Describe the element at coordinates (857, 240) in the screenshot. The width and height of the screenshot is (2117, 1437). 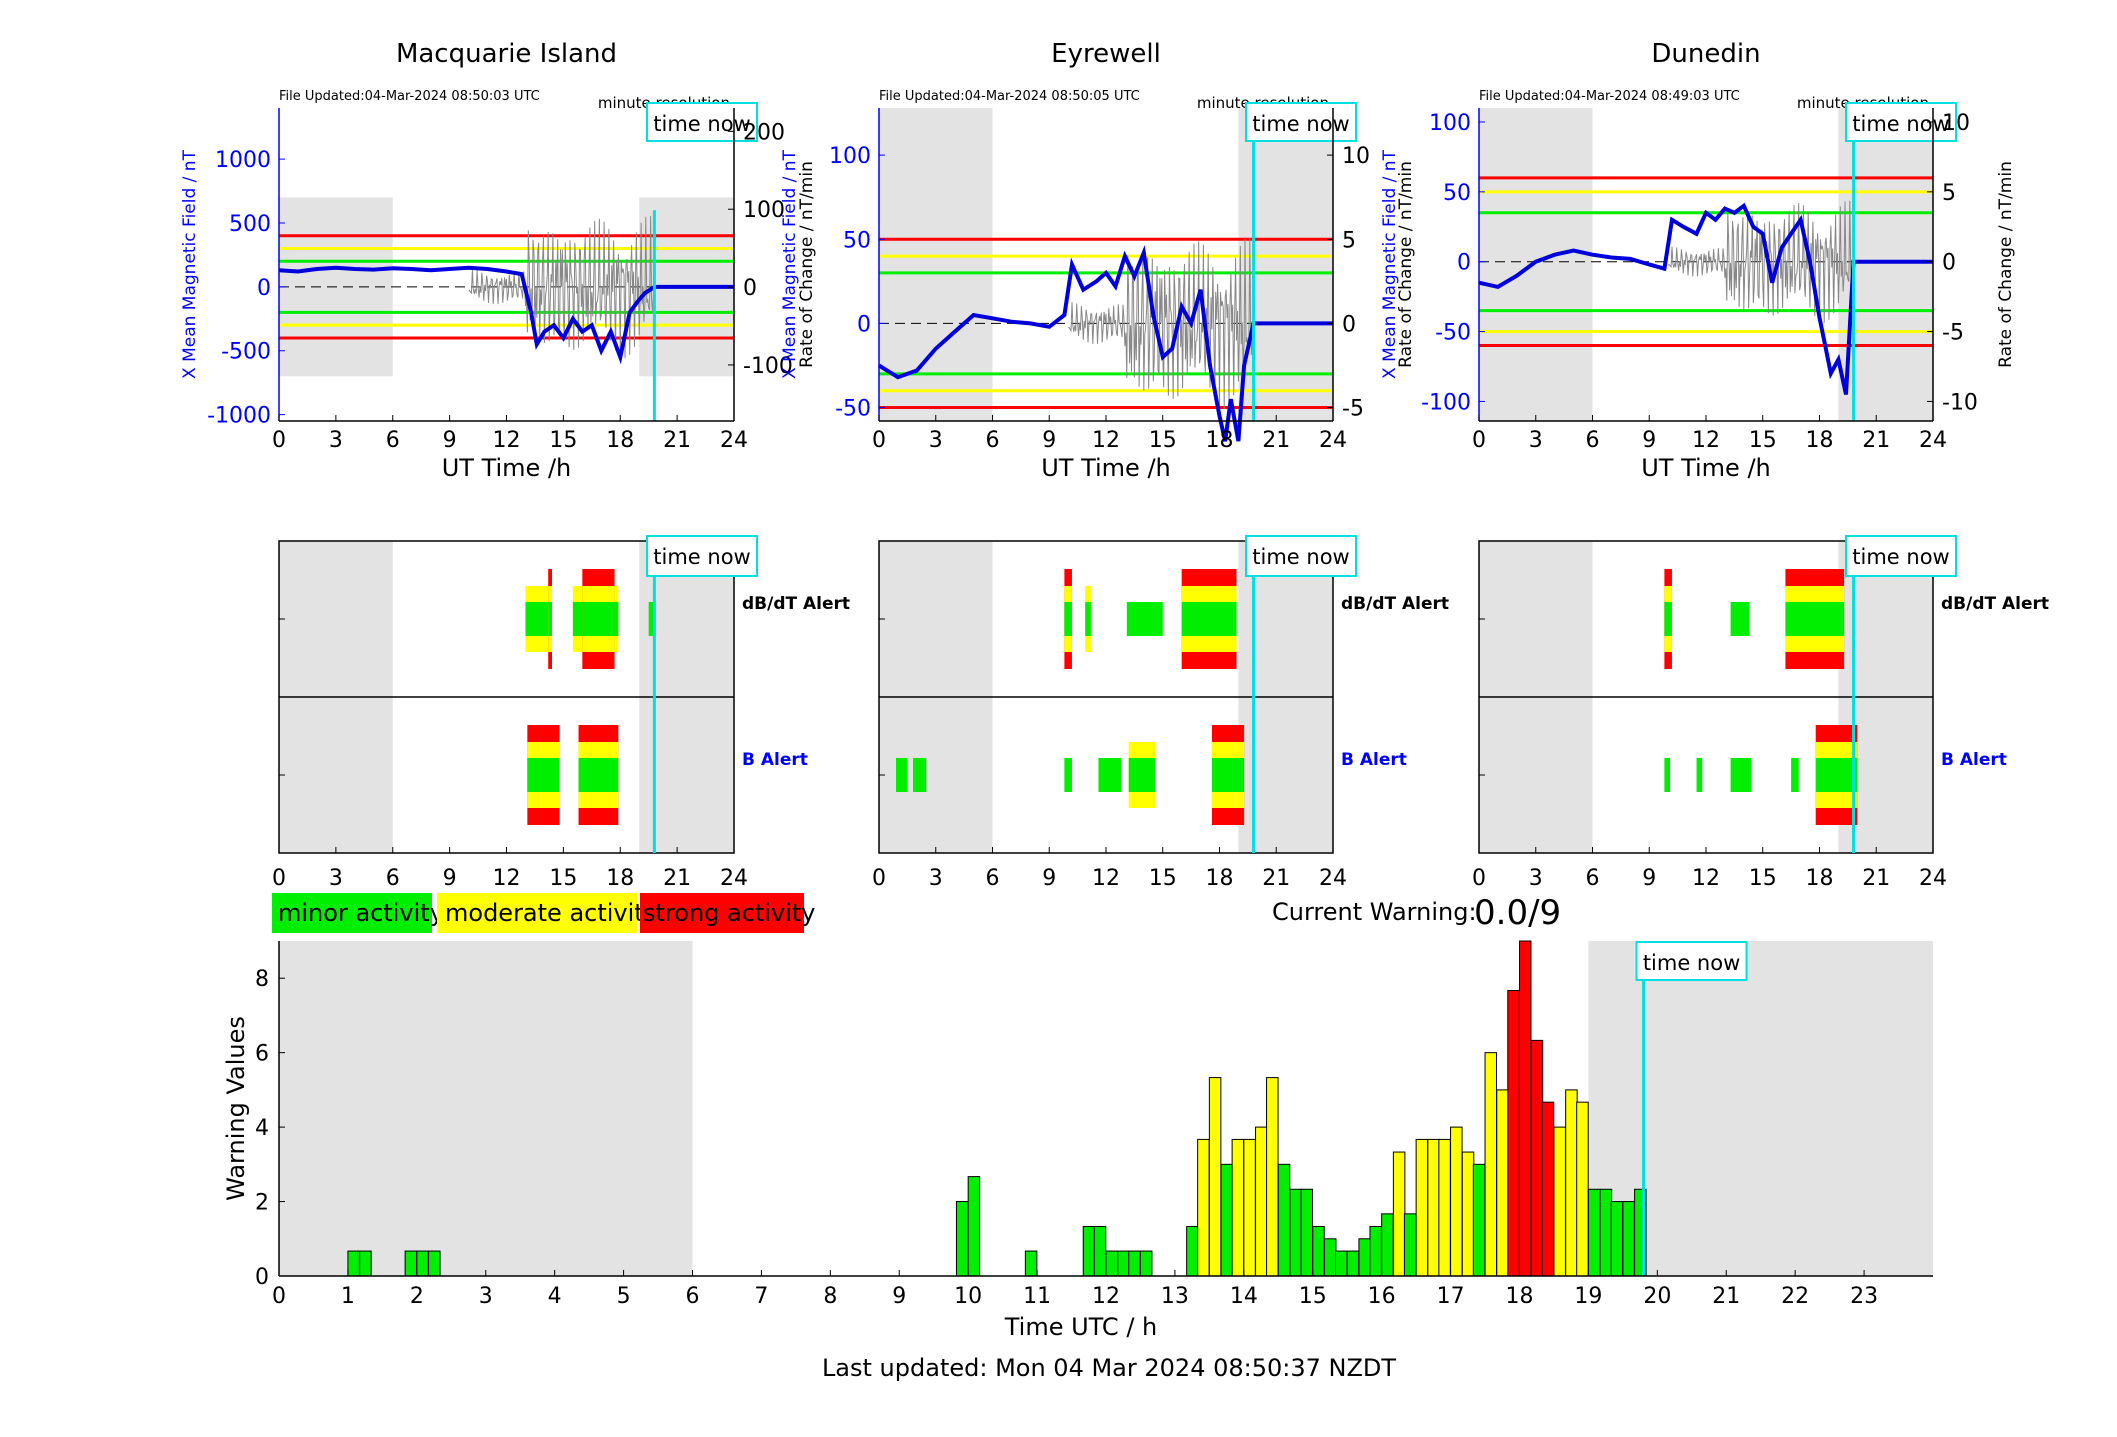
I see `left-tick-label: 50` at that location.